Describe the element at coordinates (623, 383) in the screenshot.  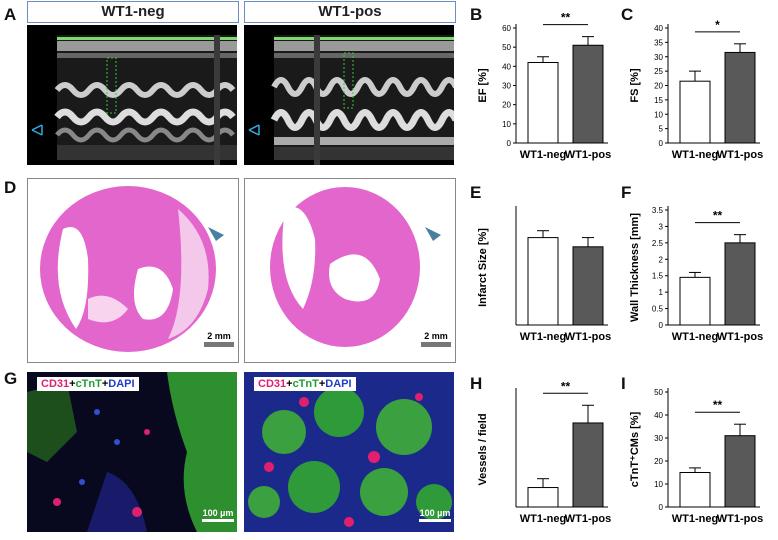
I see `panel-letter-i: I` at that location.